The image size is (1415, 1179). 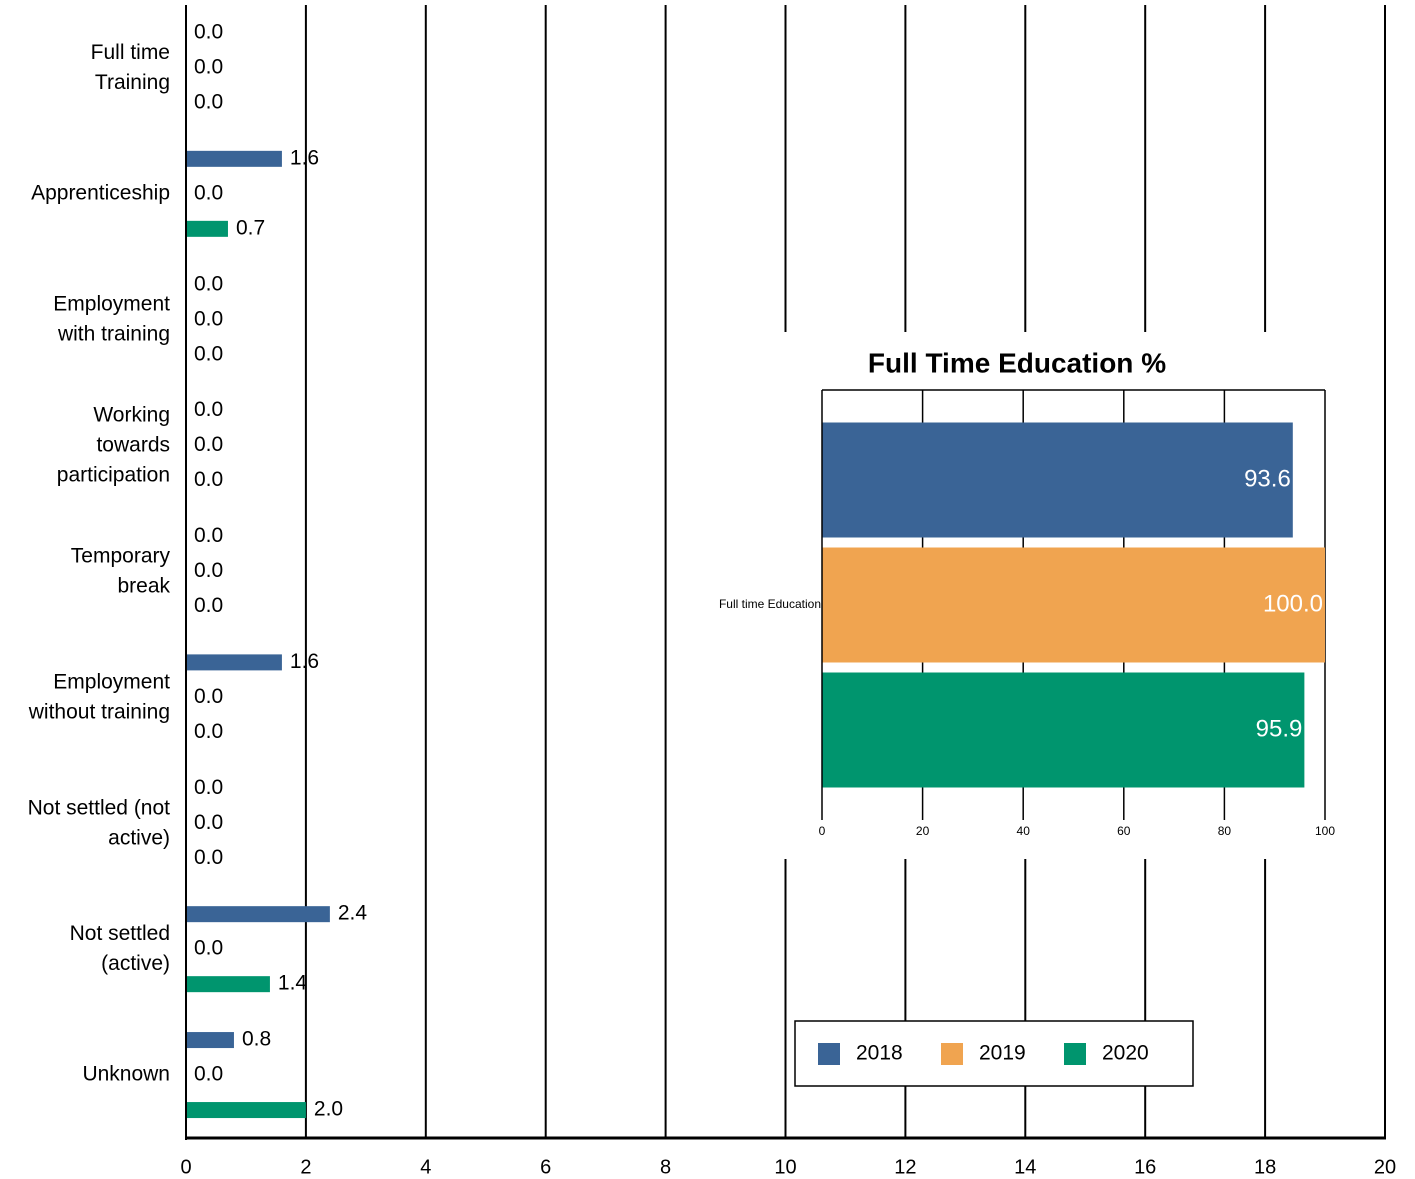 I want to click on category-label: Employment without training, so click(x=99, y=696).